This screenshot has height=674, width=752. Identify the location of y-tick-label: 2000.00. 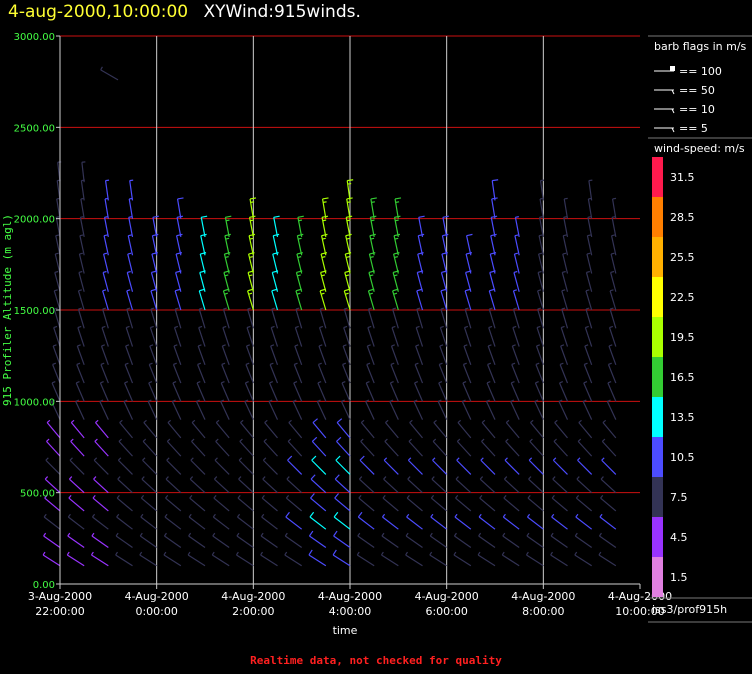
(34, 220).